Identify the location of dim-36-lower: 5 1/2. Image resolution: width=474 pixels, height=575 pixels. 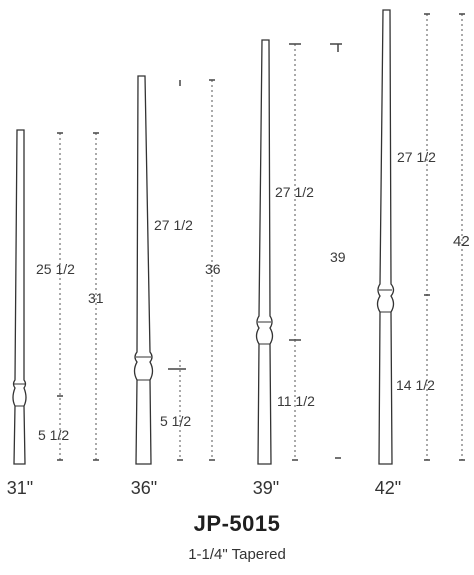
(175, 421).